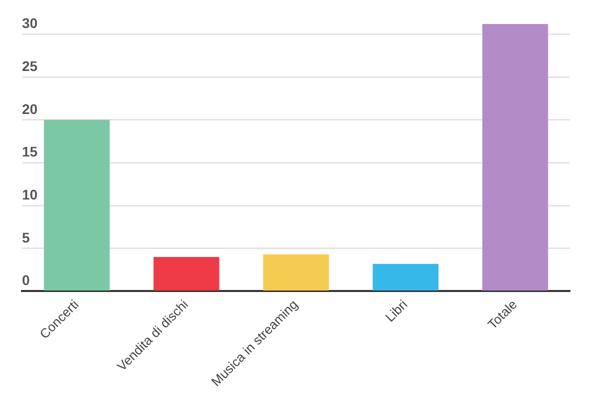 The height and width of the screenshot is (400, 600). I want to click on y-tick-label: 0, so click(26, 280).